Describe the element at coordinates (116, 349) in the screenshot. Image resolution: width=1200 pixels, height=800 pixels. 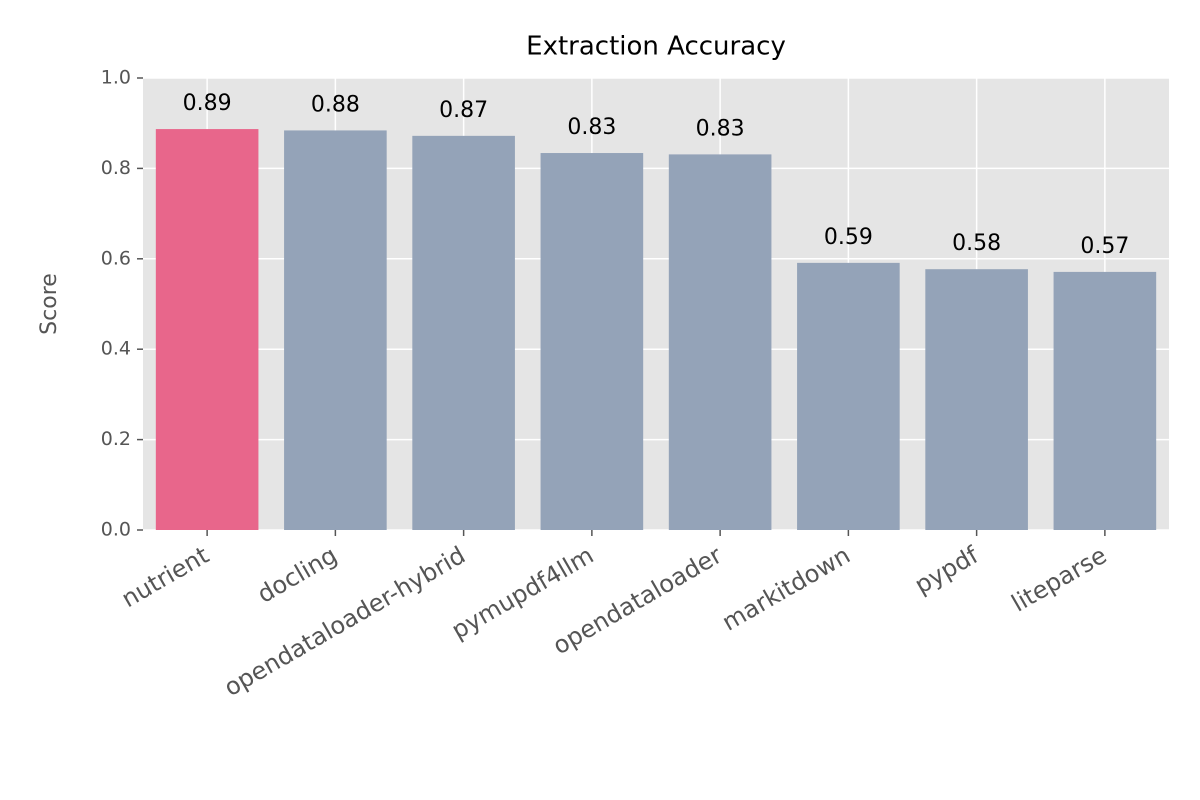
I see `y-tick-label: 0.4` at that location.